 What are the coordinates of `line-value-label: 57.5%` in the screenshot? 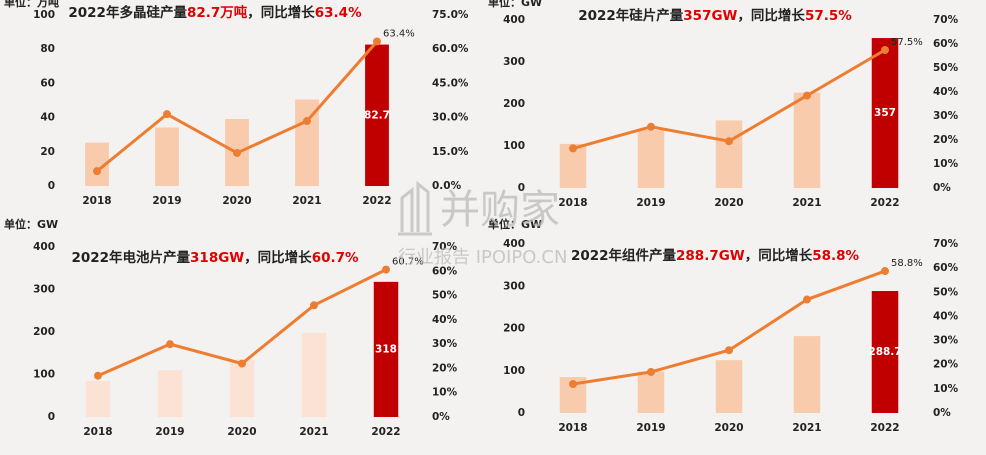 It's located at (907, 42).